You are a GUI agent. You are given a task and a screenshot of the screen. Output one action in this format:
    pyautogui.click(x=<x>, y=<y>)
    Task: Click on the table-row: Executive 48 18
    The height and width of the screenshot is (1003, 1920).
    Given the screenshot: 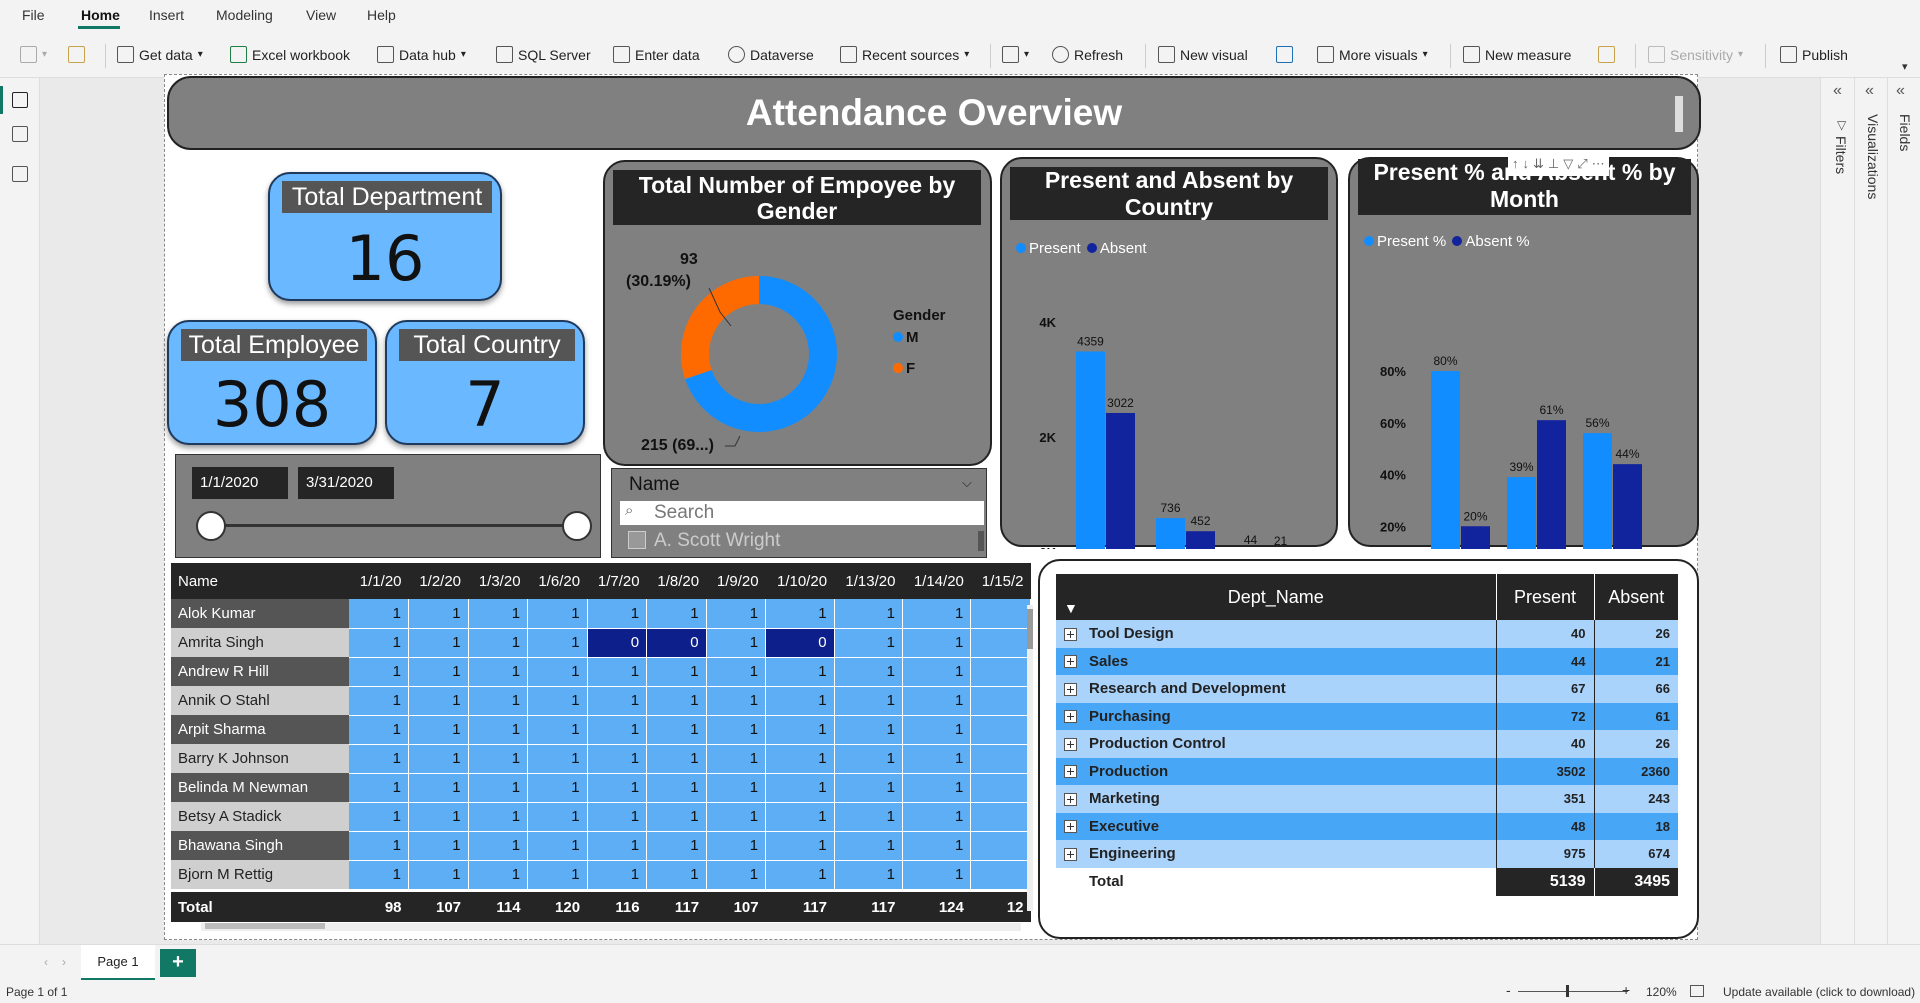 What is the action you would take?
    pyautogui.click(x=1367, y=826)
    